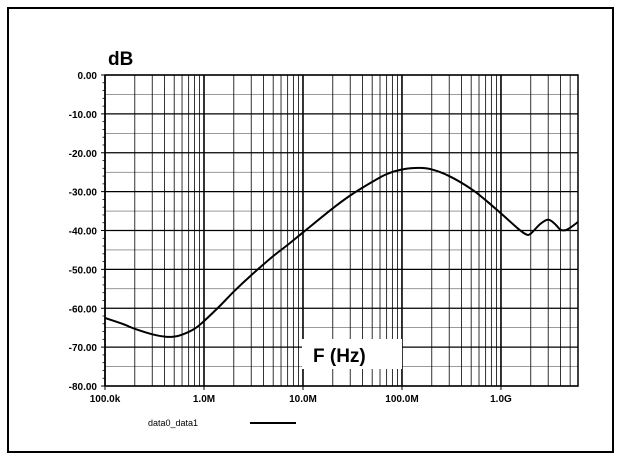 The width and height of the screenshot is (623, 465). I want to click on y-axis-title: dB, so click(120, 59).